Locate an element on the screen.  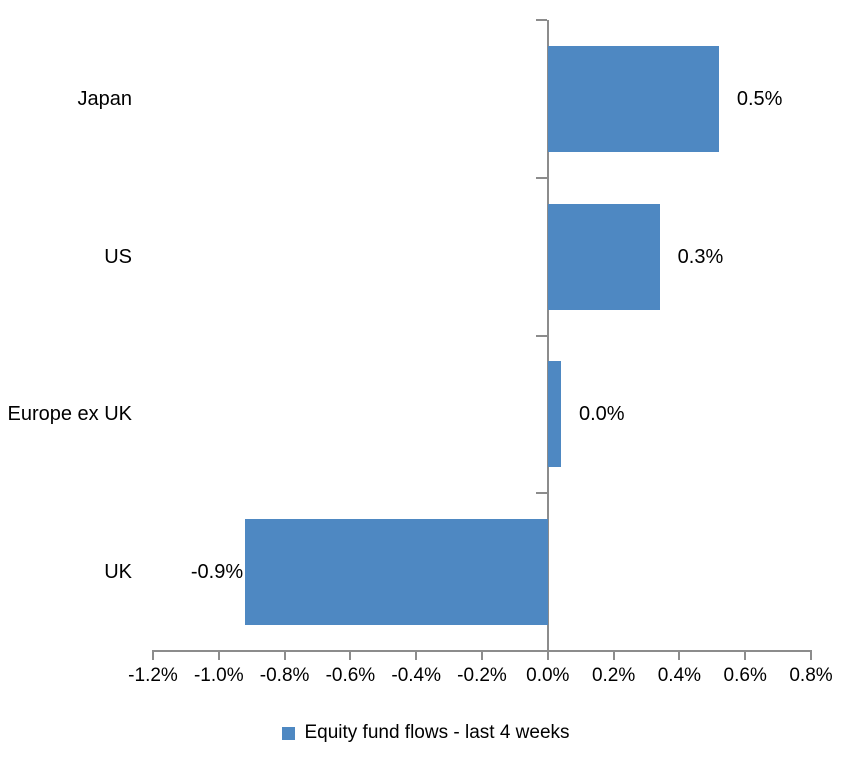
category-label: US is located at coordinates (118, 256).